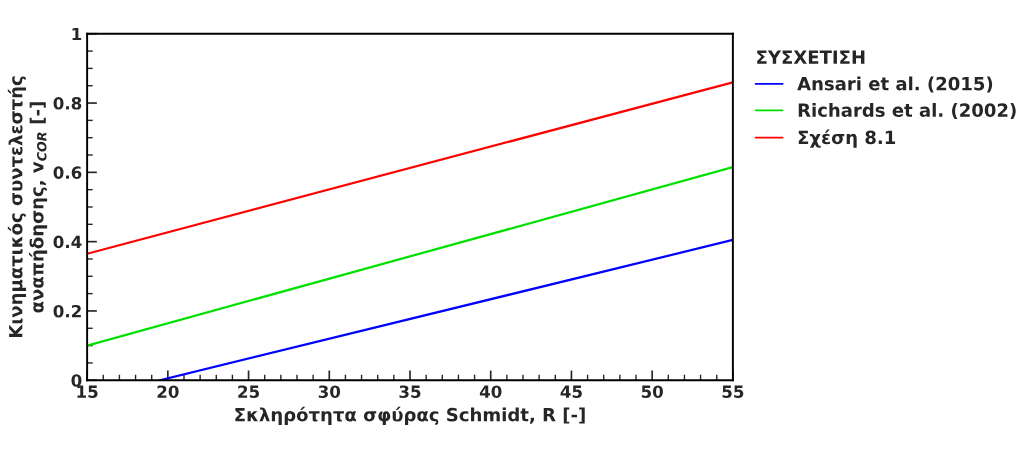 This screenshot has height=450, width=1025. I want to click on x-tick-label: 15, so click(87, 392).